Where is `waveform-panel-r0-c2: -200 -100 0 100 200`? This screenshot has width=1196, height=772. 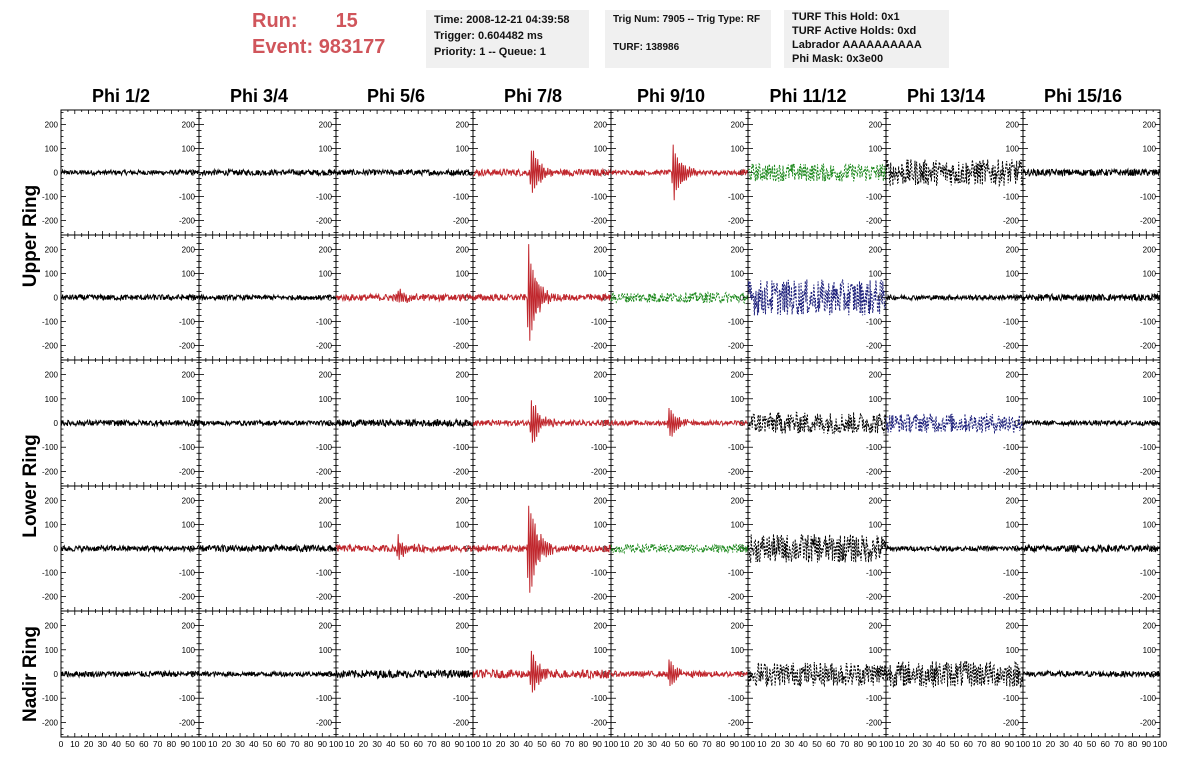
waveform-panel-r0-c2: -200 -100 0 100 200 is located at coordinates (404, 172).